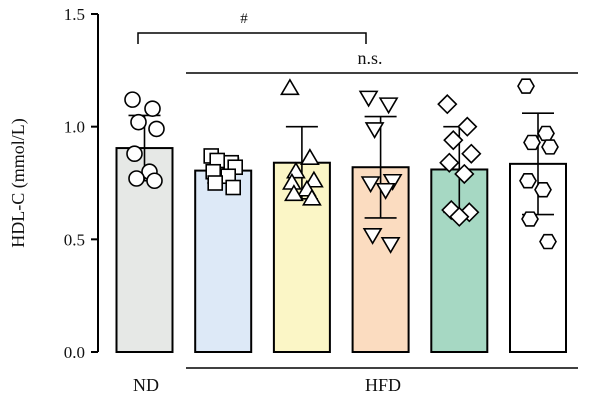 The height and width of the screenshot is (403, 600). I want to click on y-tick-label-2: 1.0, so click(74, 127).